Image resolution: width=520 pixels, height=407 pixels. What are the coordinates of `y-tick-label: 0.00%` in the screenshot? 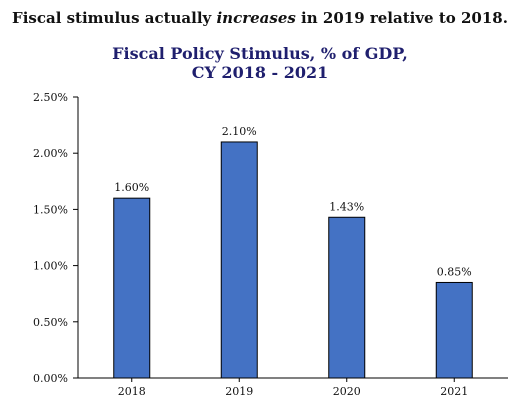 It's located at (50, 378).